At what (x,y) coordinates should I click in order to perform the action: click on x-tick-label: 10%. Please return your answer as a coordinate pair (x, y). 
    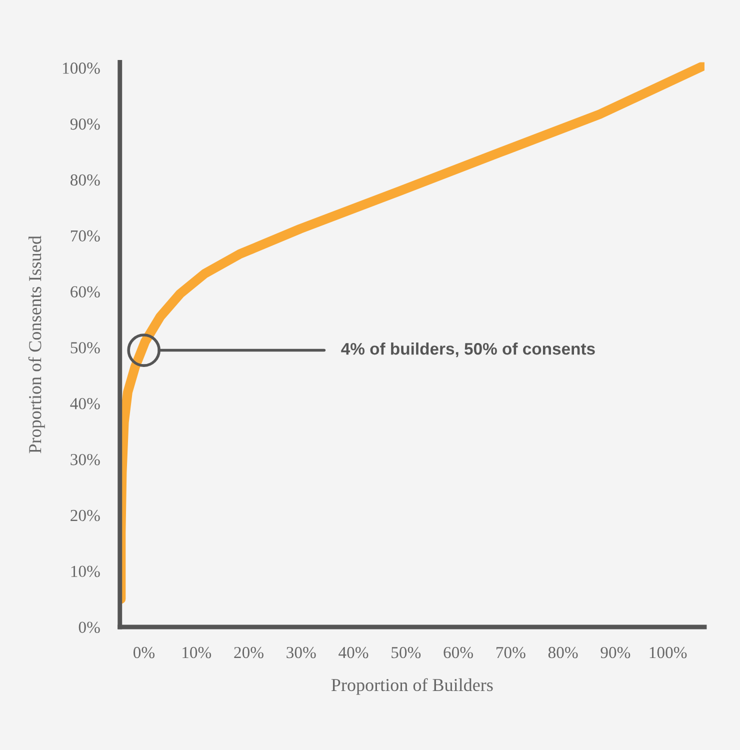
    Looking at the image, I should click on (197, 652).